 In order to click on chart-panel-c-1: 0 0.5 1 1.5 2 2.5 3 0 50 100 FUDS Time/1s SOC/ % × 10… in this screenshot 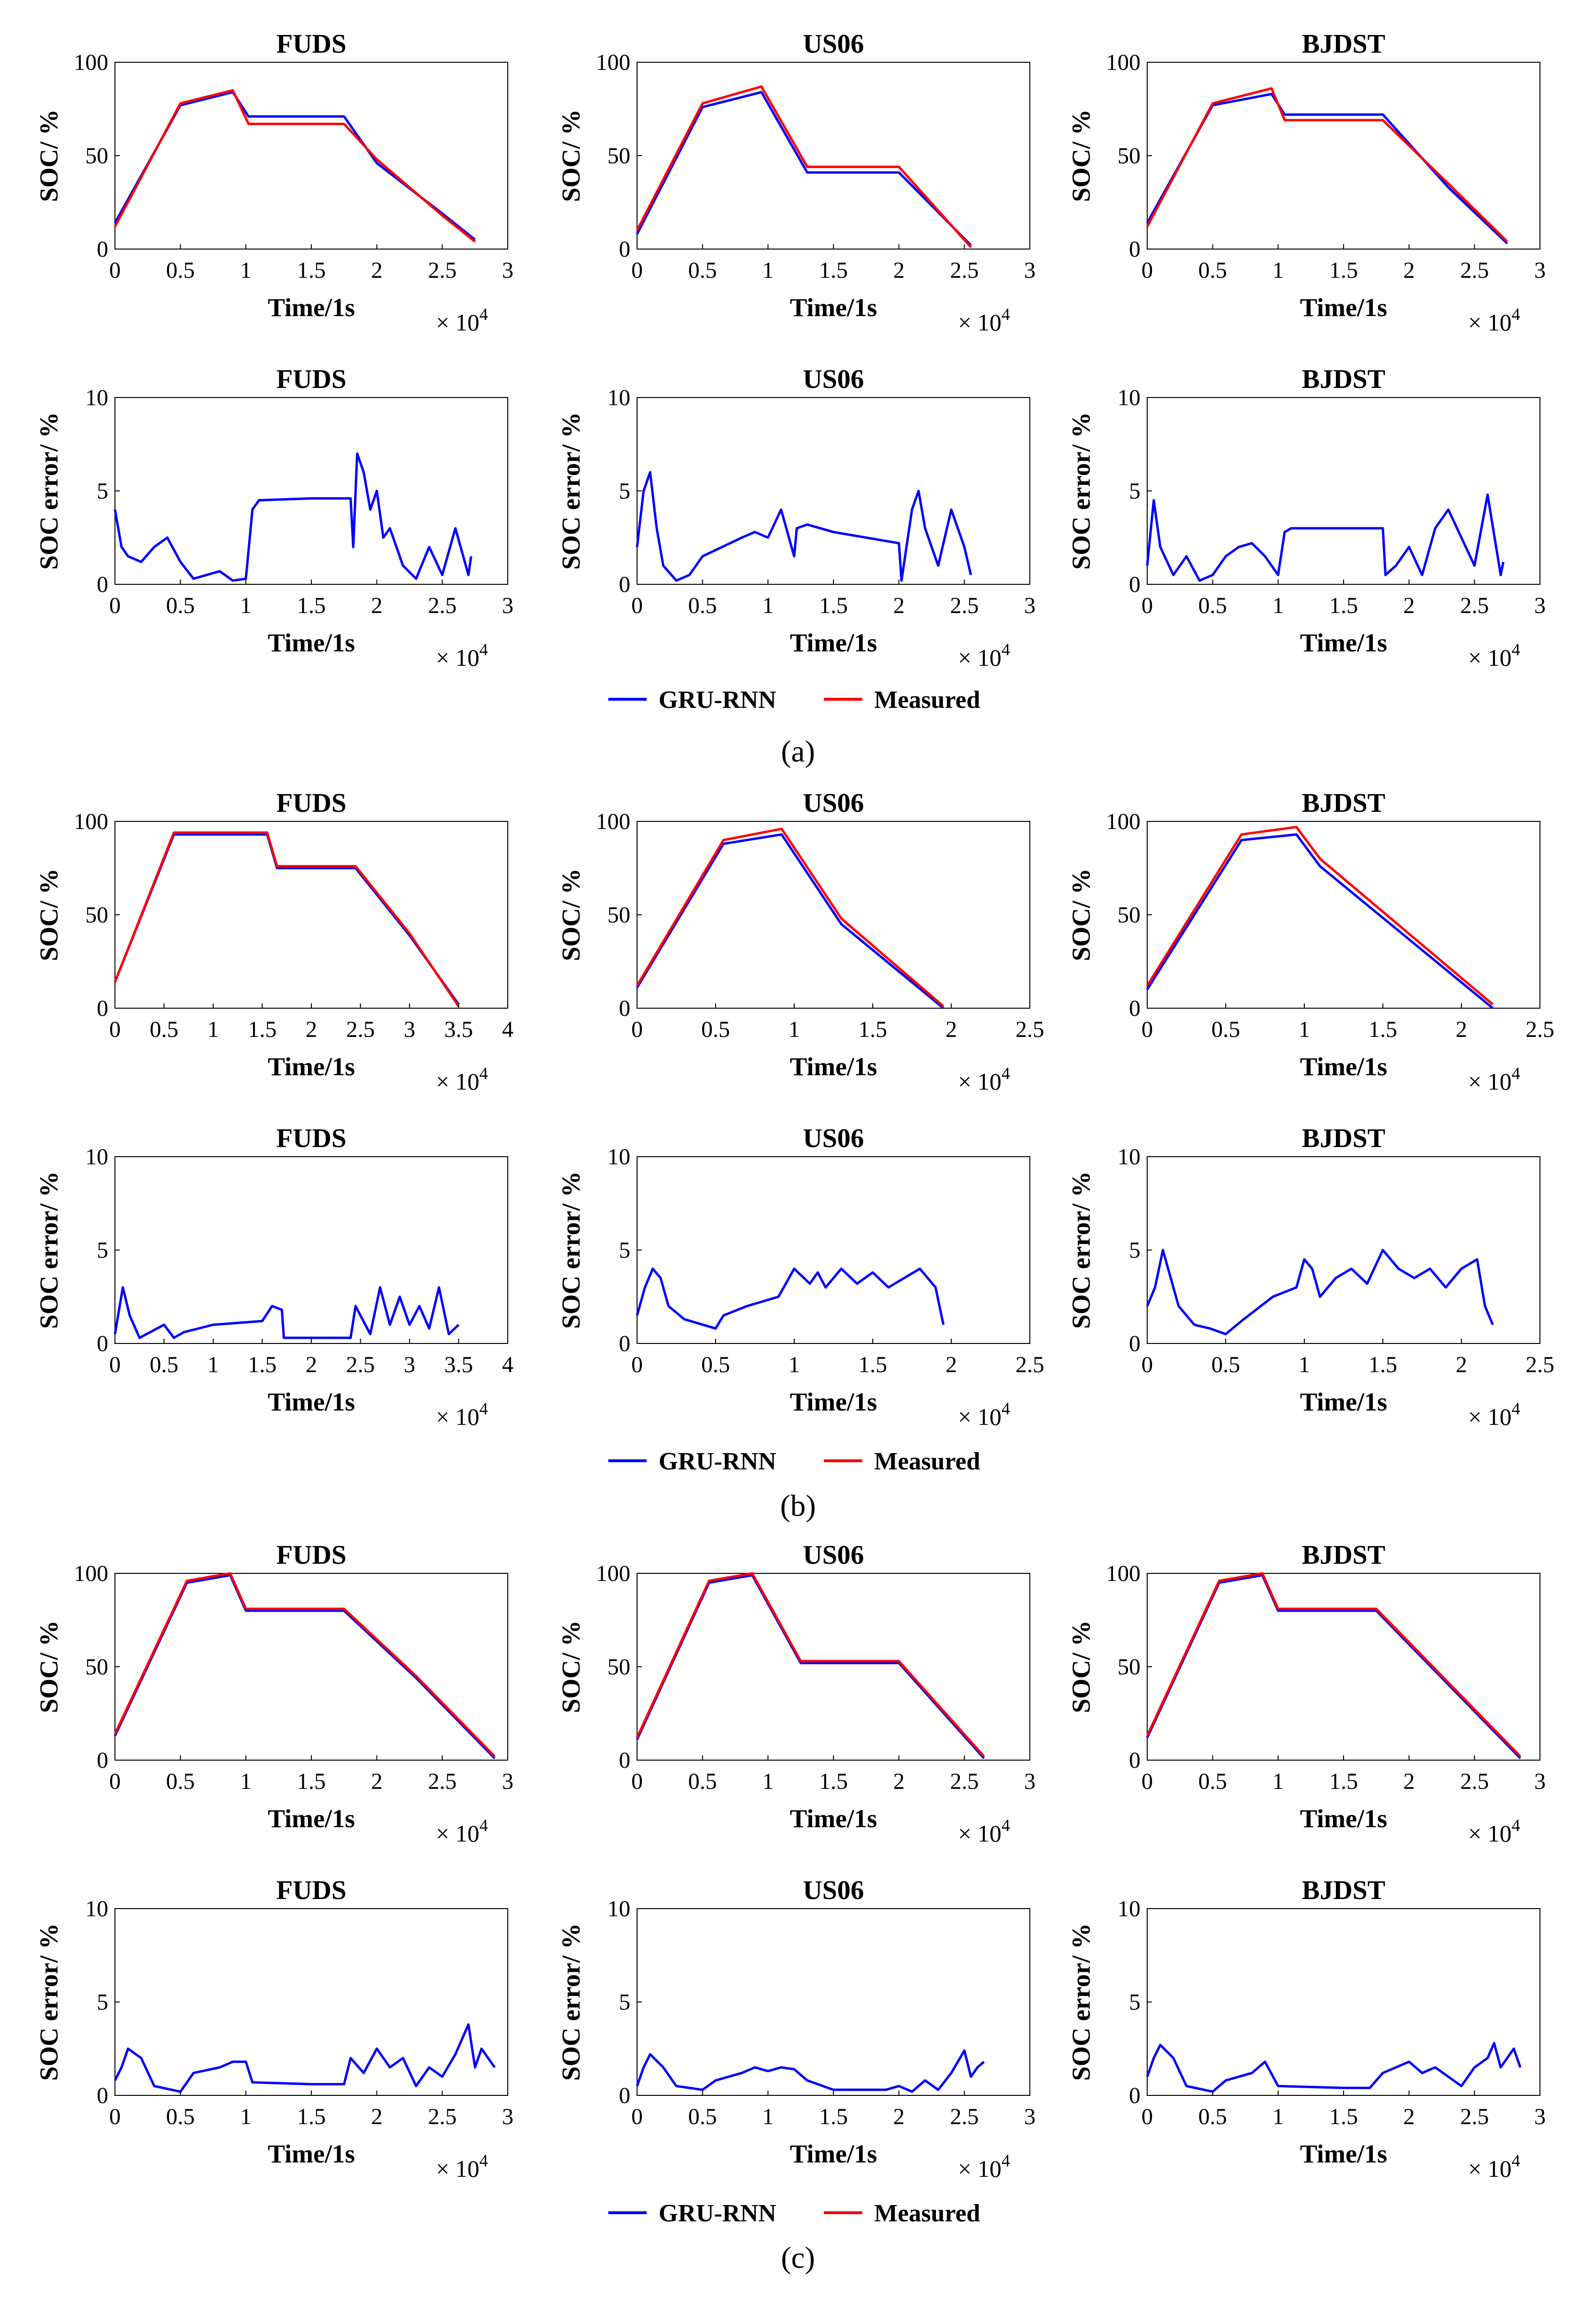, I will do `click(273, 1693)`.